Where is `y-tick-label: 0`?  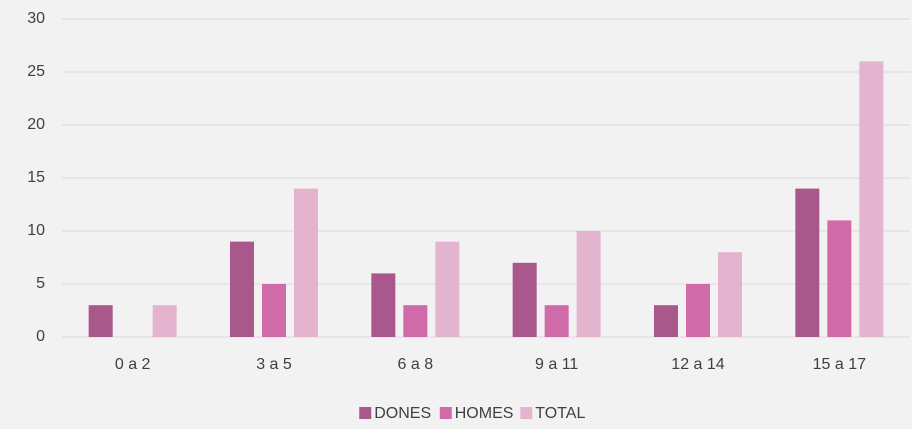 y-tick-label: 0 is located at coordinates (40, 336).